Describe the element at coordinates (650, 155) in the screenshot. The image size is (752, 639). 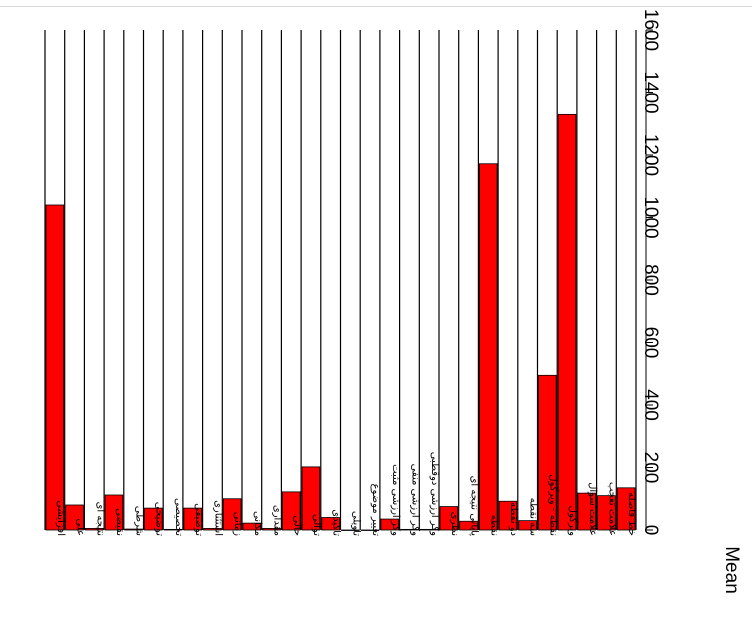
I see `value-tick-label: 1200` at that location.